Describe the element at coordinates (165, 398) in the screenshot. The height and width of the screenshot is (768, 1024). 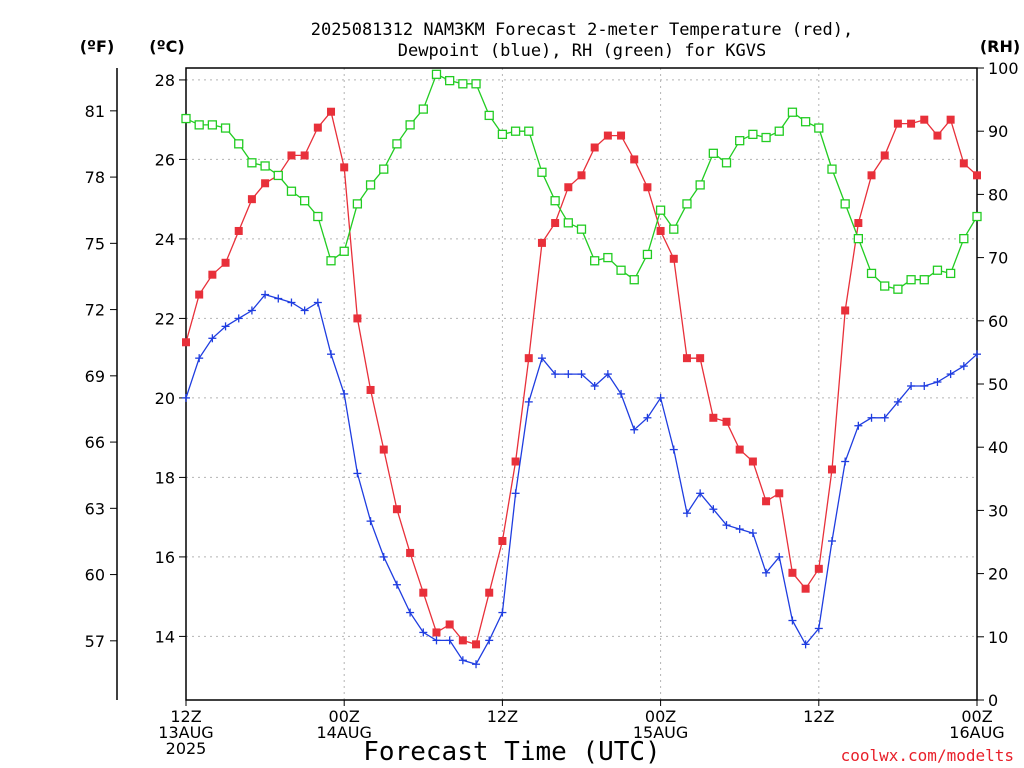
I see `celsius-tick-label: 20` at that location.